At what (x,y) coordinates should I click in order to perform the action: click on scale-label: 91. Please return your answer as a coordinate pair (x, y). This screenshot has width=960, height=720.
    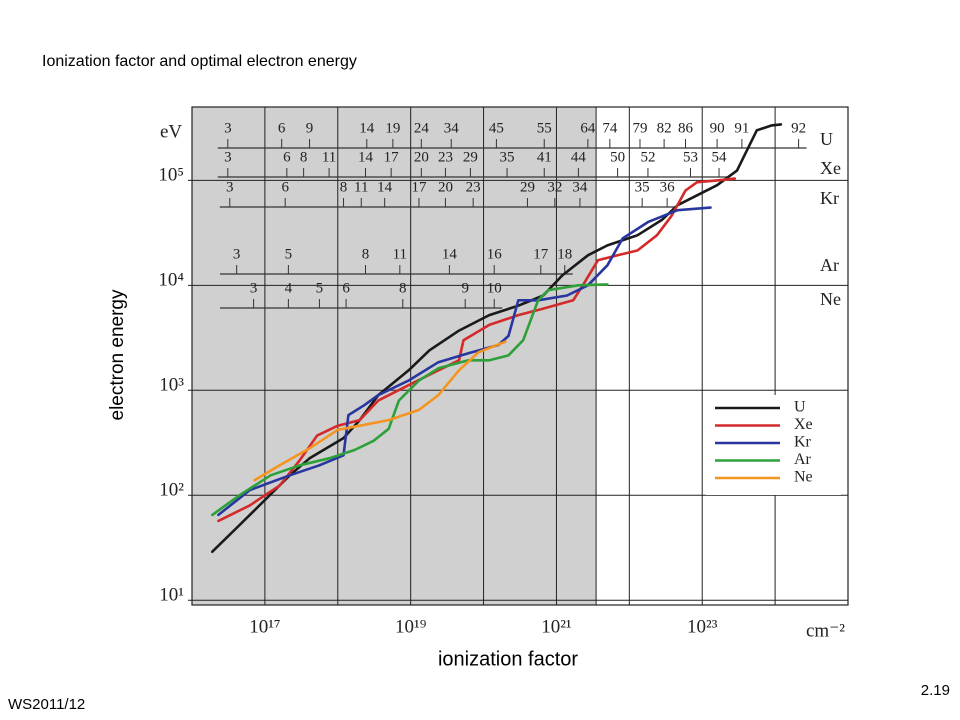
    Looking at the image, I should click on (741, 128).